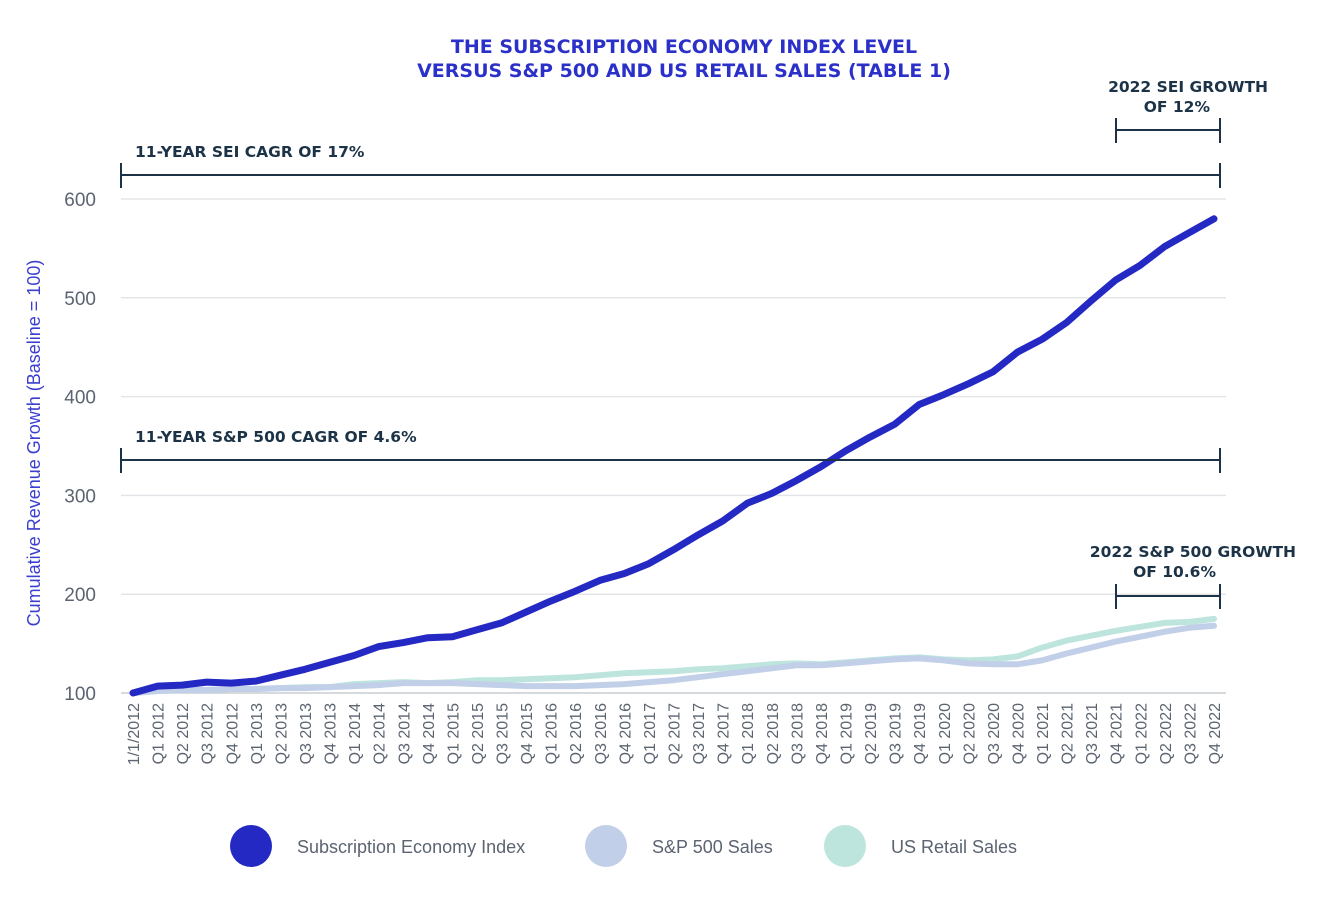 The image size is (1326, 906). Describe the element at coordinates (80, 200) in the screenshot. I see `y-tick-label: 600` at that location.